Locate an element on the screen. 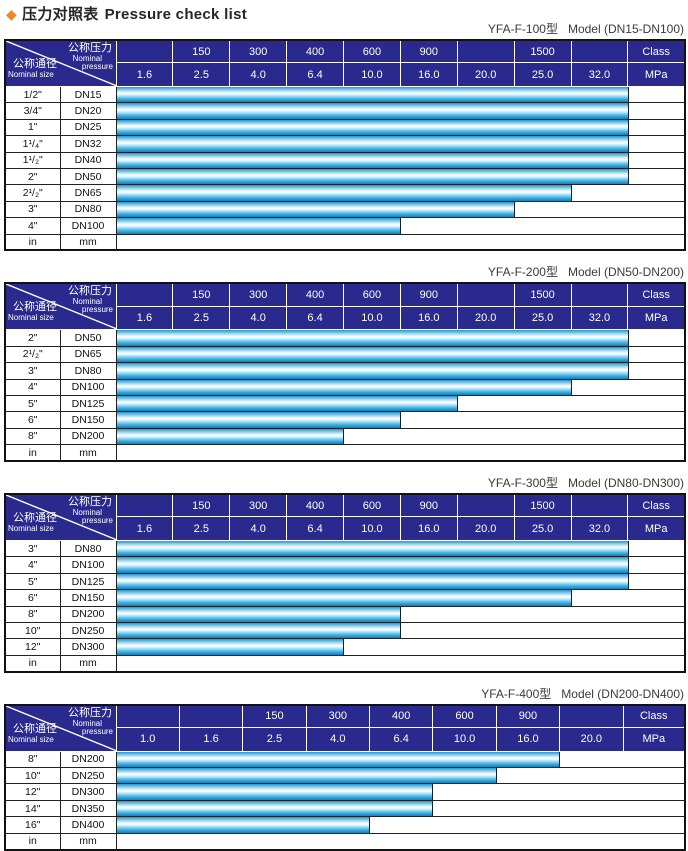 The width and height of the screenshot is (688, 851). page-title-zh: 压力对照表 is located at coordinates (60, 14).